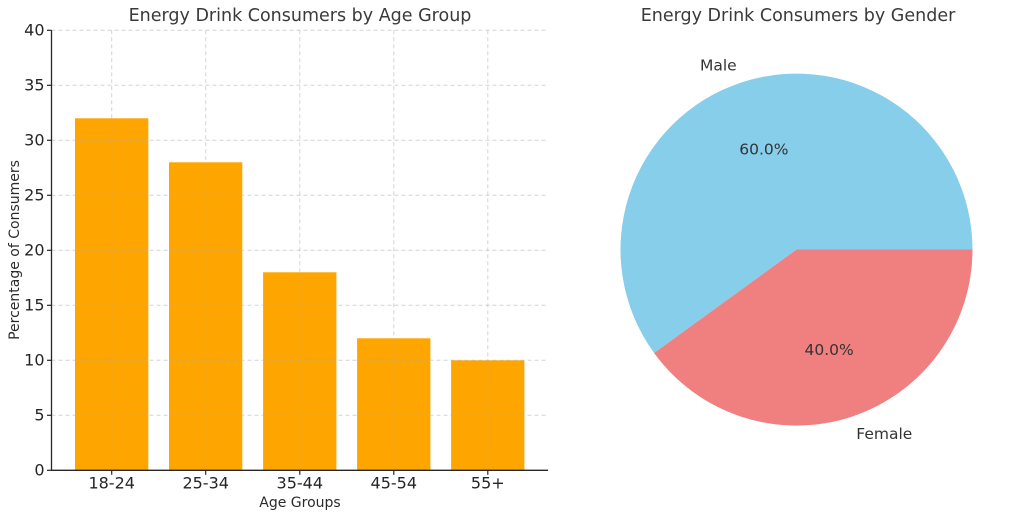 The height and width of the screenshot is (519, 1024). What do you see at coordinates (394, 482) in the screenshot?
I see `x-tick-label: 45-54` at bounding box center [394, 482].